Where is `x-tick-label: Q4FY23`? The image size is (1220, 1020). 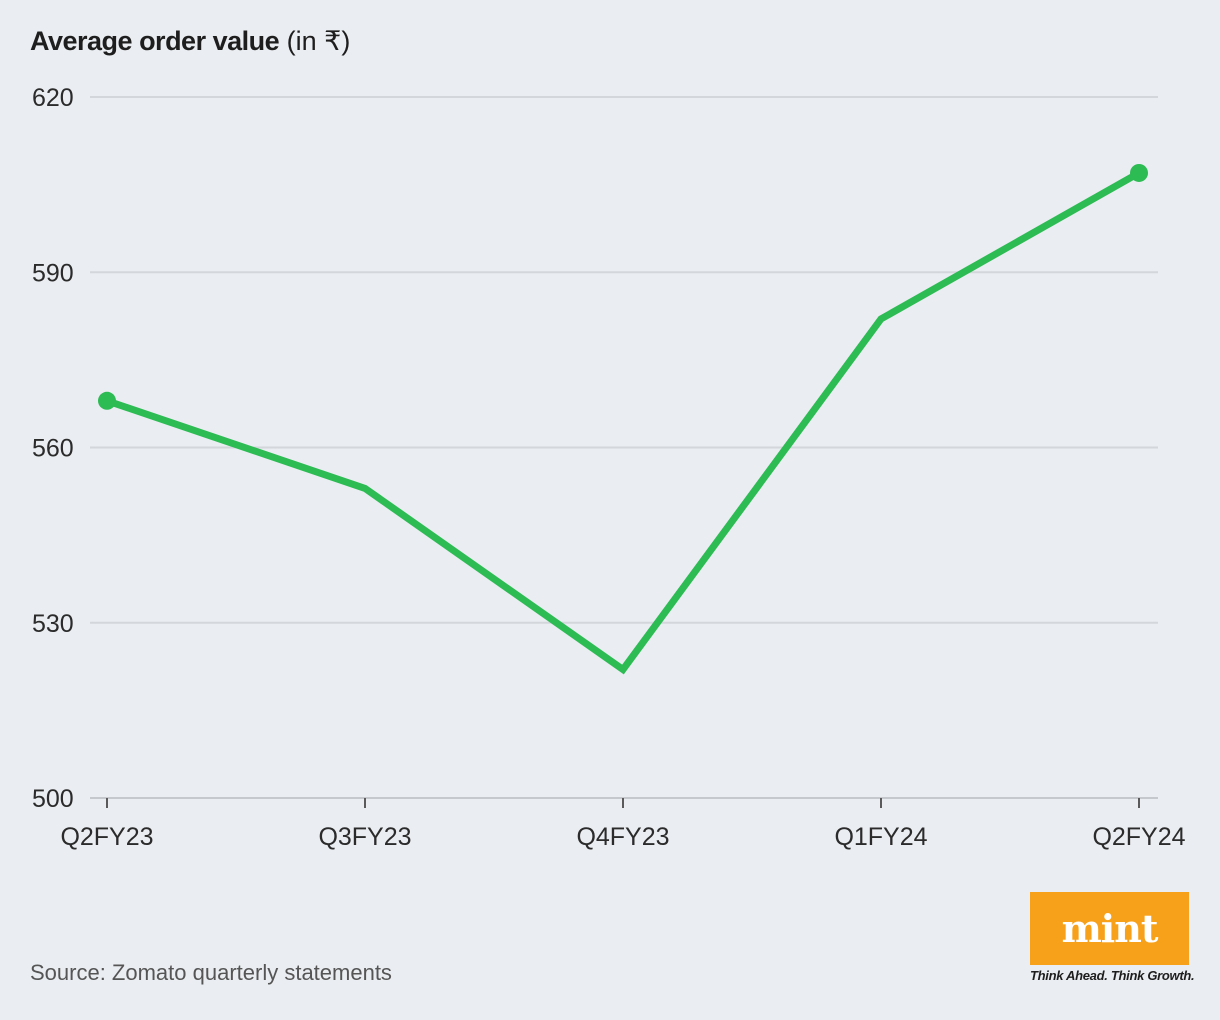
x-tick-label: Q4FY23 is located at coordinates (622, 837).